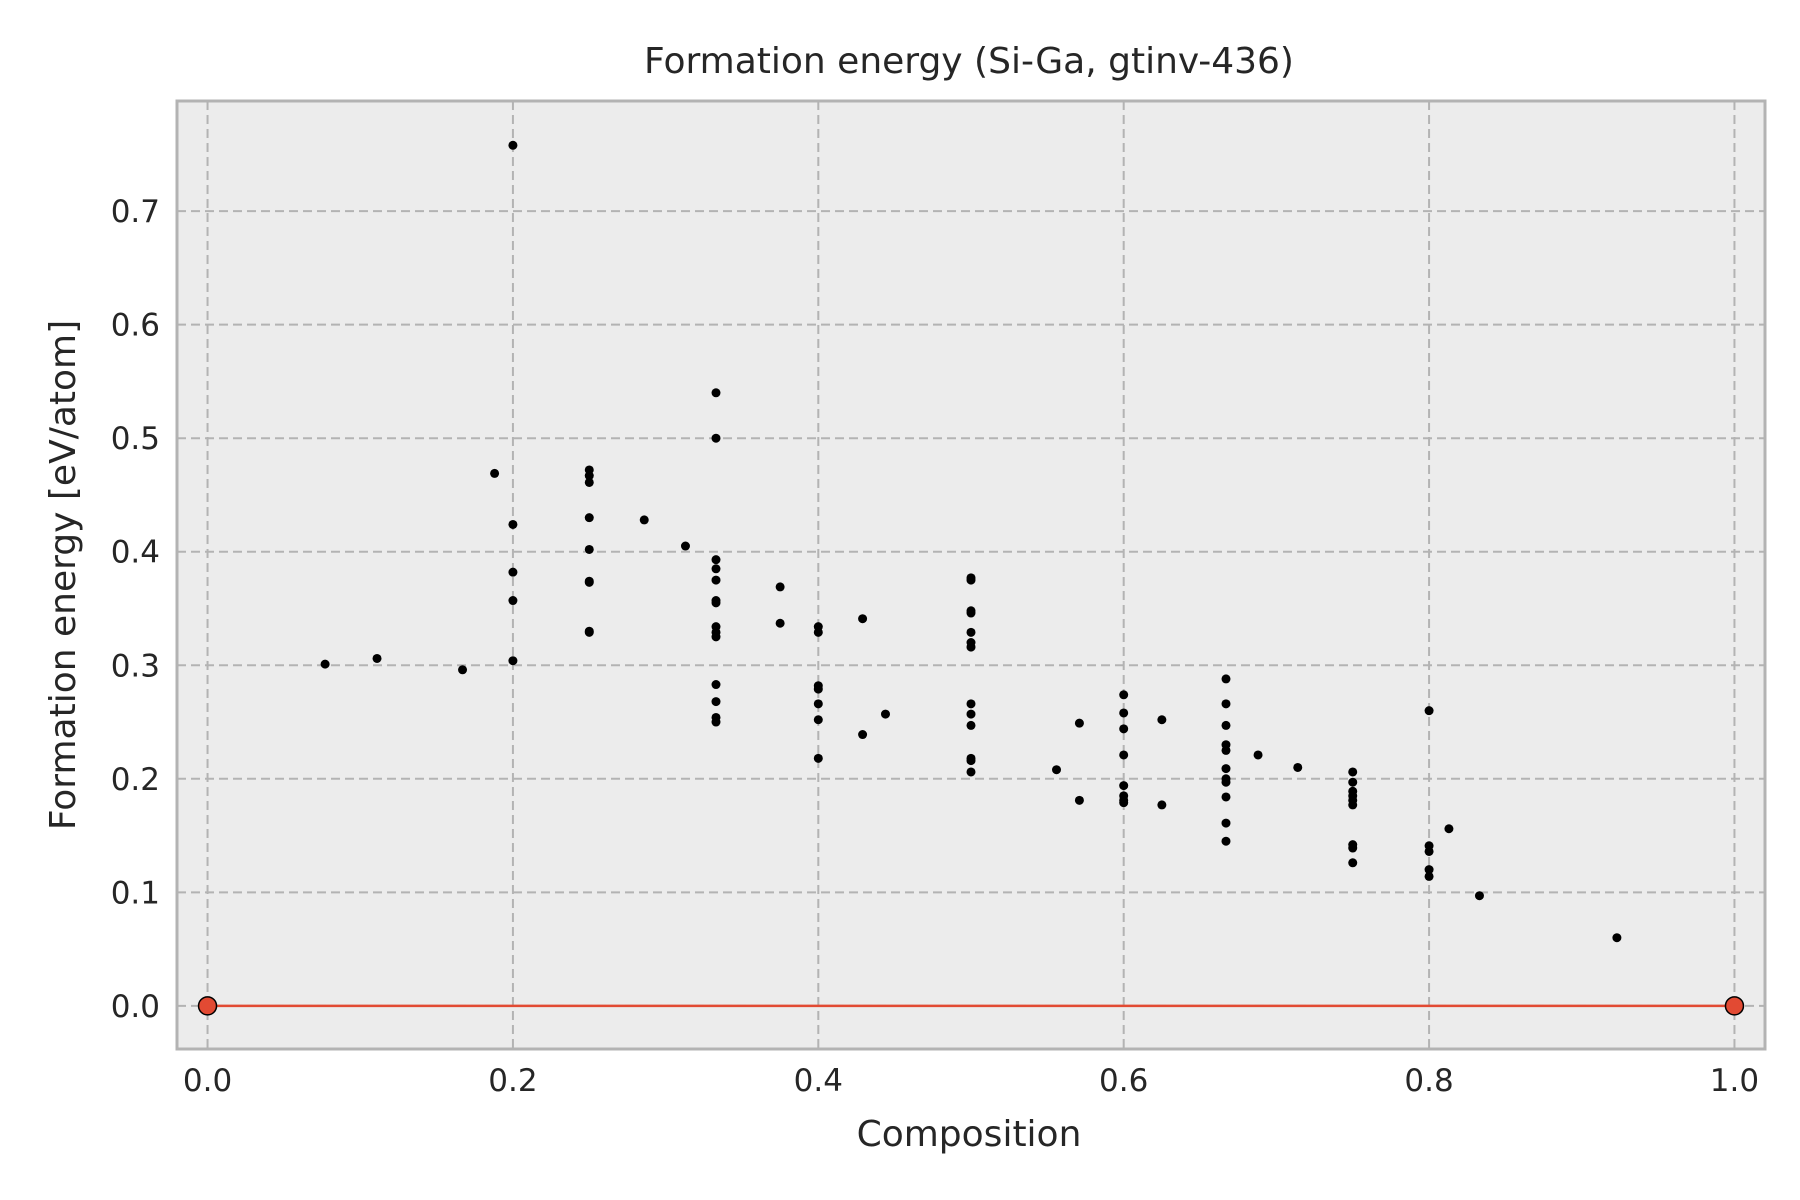 The image size is (1800, 1200). Describe the element at coordinates (135, 439) in the screenshot. I see `y-tick-label: 0.5` at that location.